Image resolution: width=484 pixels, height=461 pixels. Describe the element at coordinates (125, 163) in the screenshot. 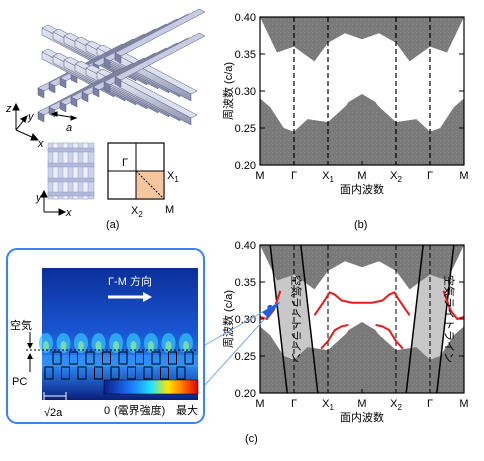

I see `bz-gamma-label: Γ` at that location.